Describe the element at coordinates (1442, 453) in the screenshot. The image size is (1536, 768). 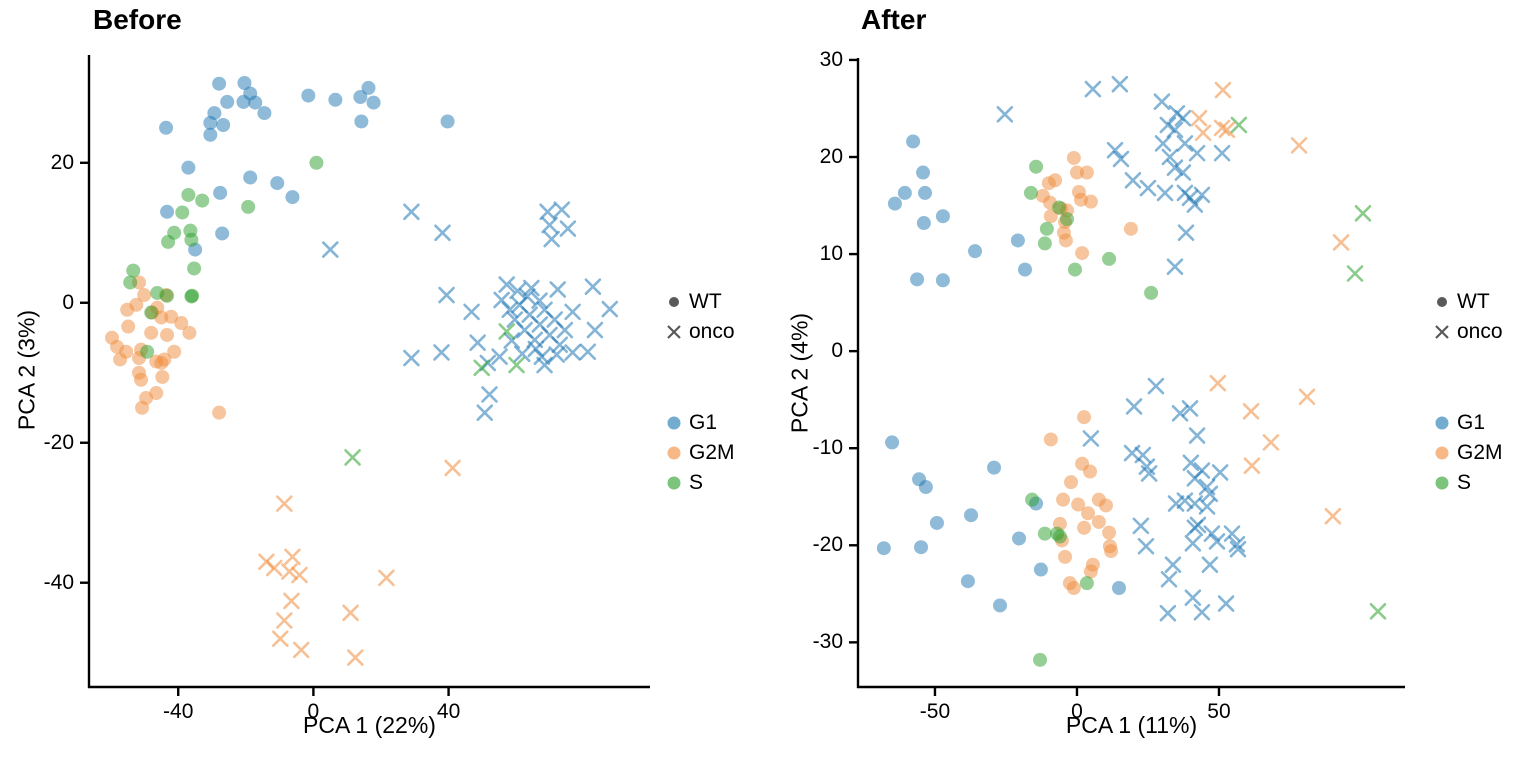
I see `g2m-dot-icon` at that location.